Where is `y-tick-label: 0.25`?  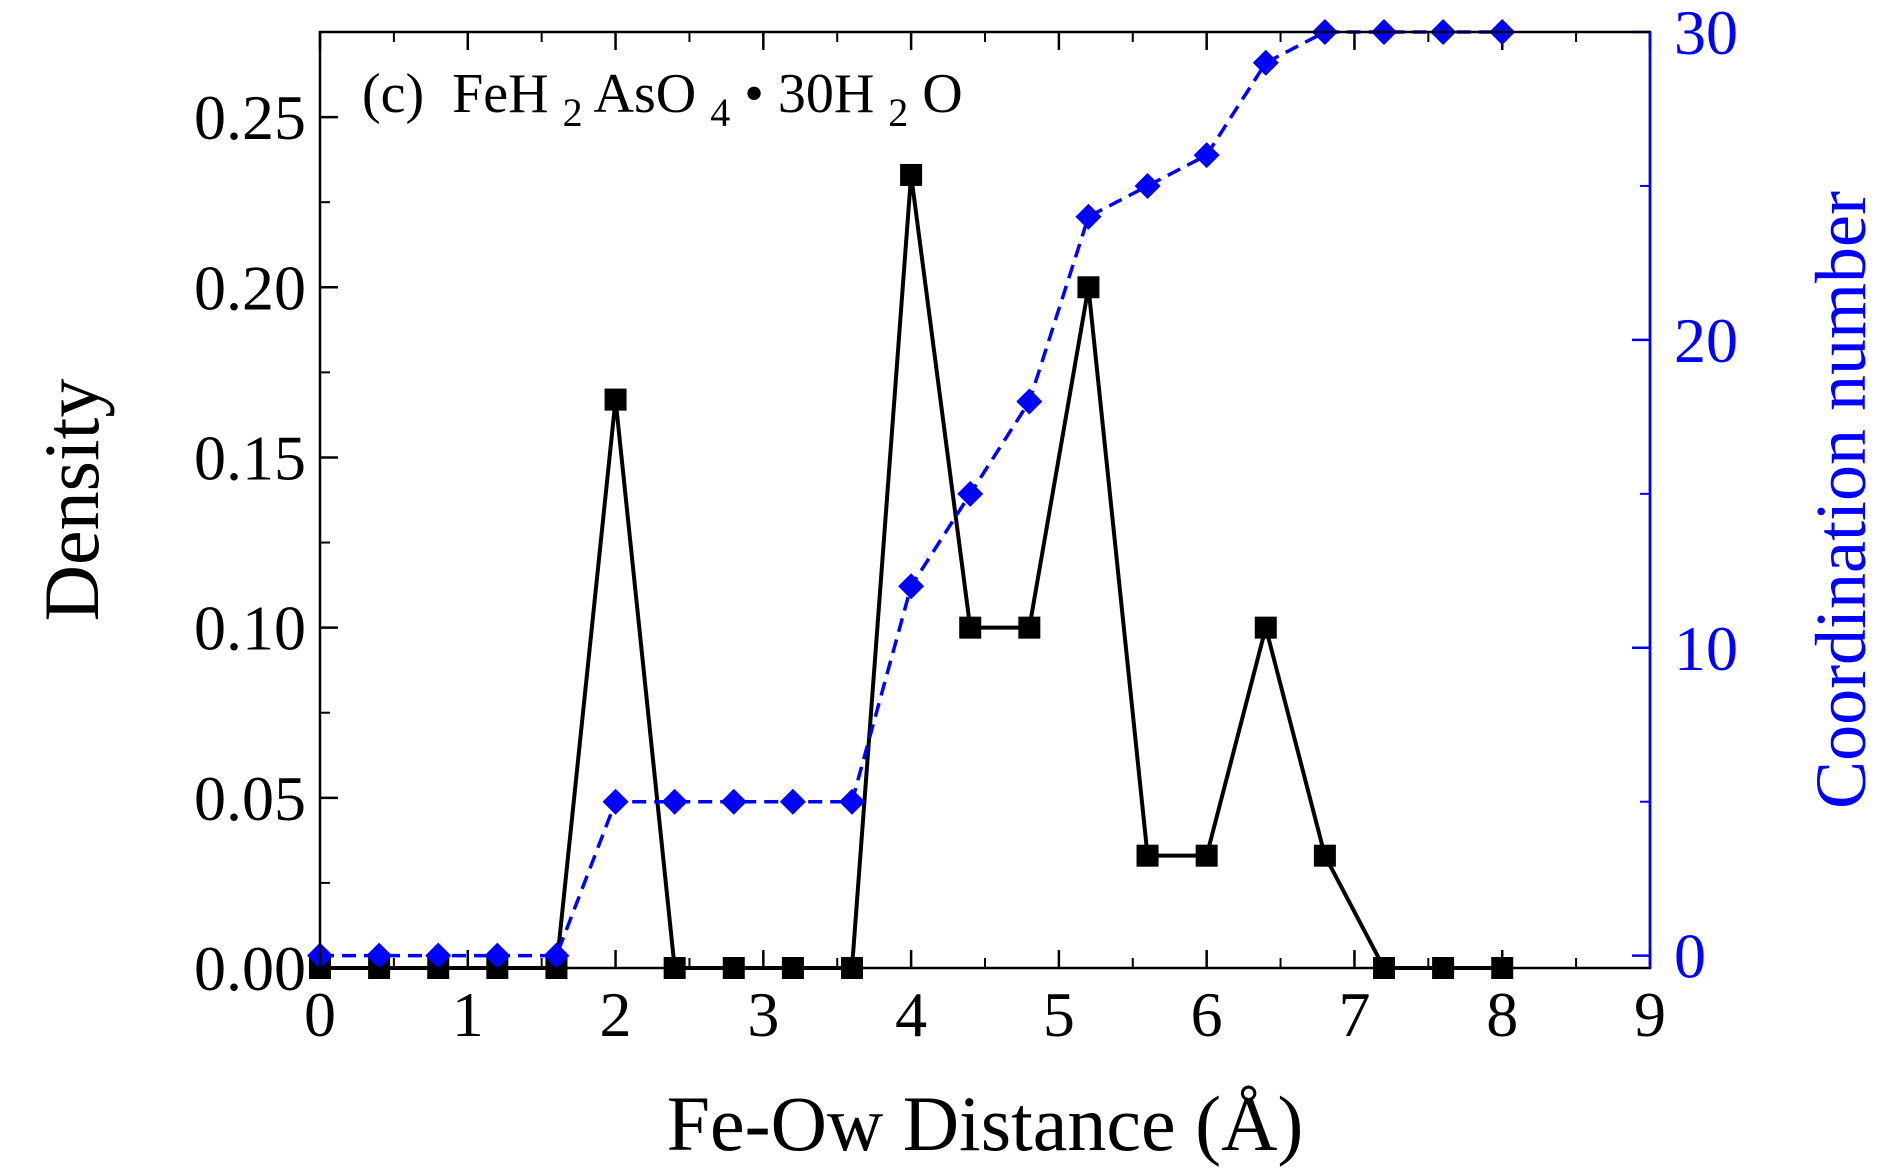 y-tick-label: 0.25 is located at coordinates (250, 117).